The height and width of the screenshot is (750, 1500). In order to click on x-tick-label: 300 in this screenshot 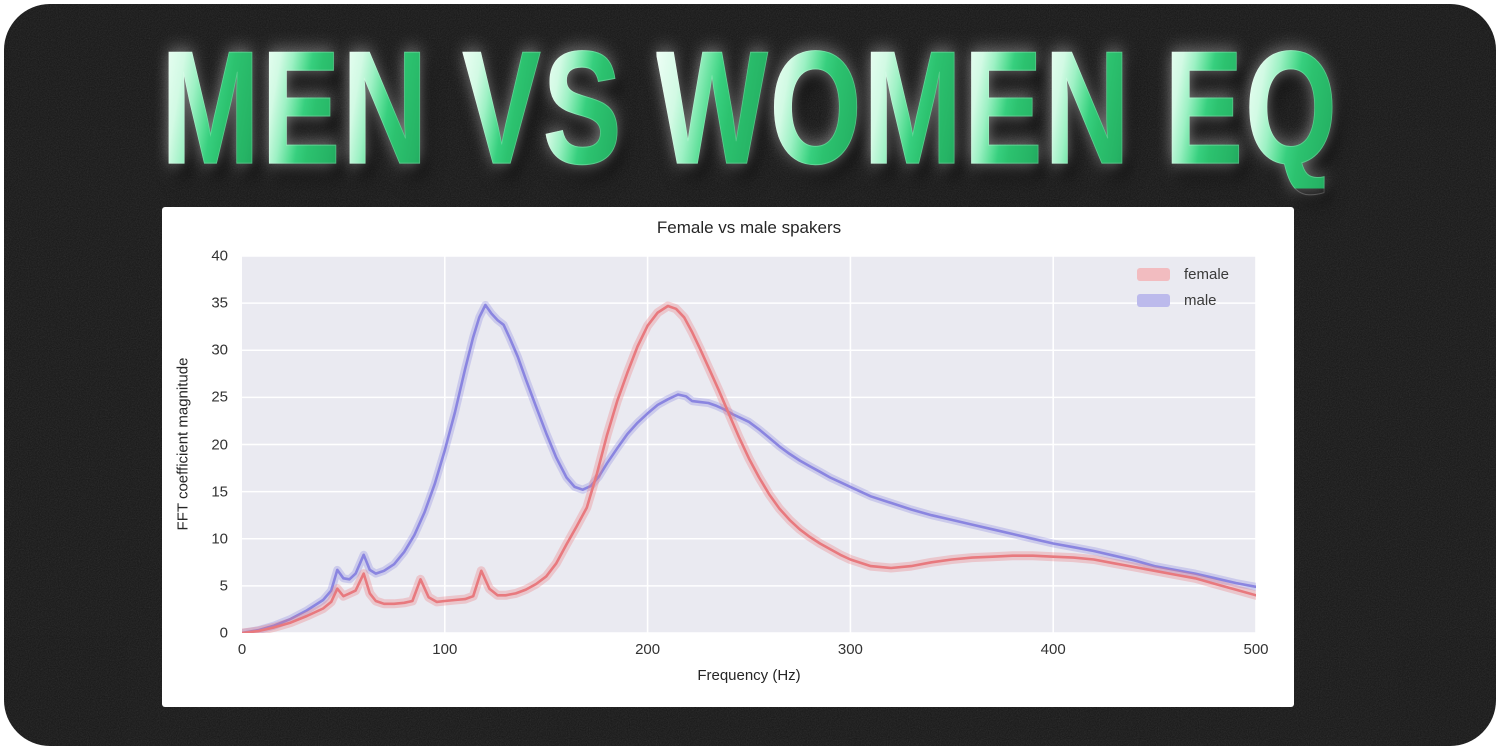, I will do `click(850, 649)`.